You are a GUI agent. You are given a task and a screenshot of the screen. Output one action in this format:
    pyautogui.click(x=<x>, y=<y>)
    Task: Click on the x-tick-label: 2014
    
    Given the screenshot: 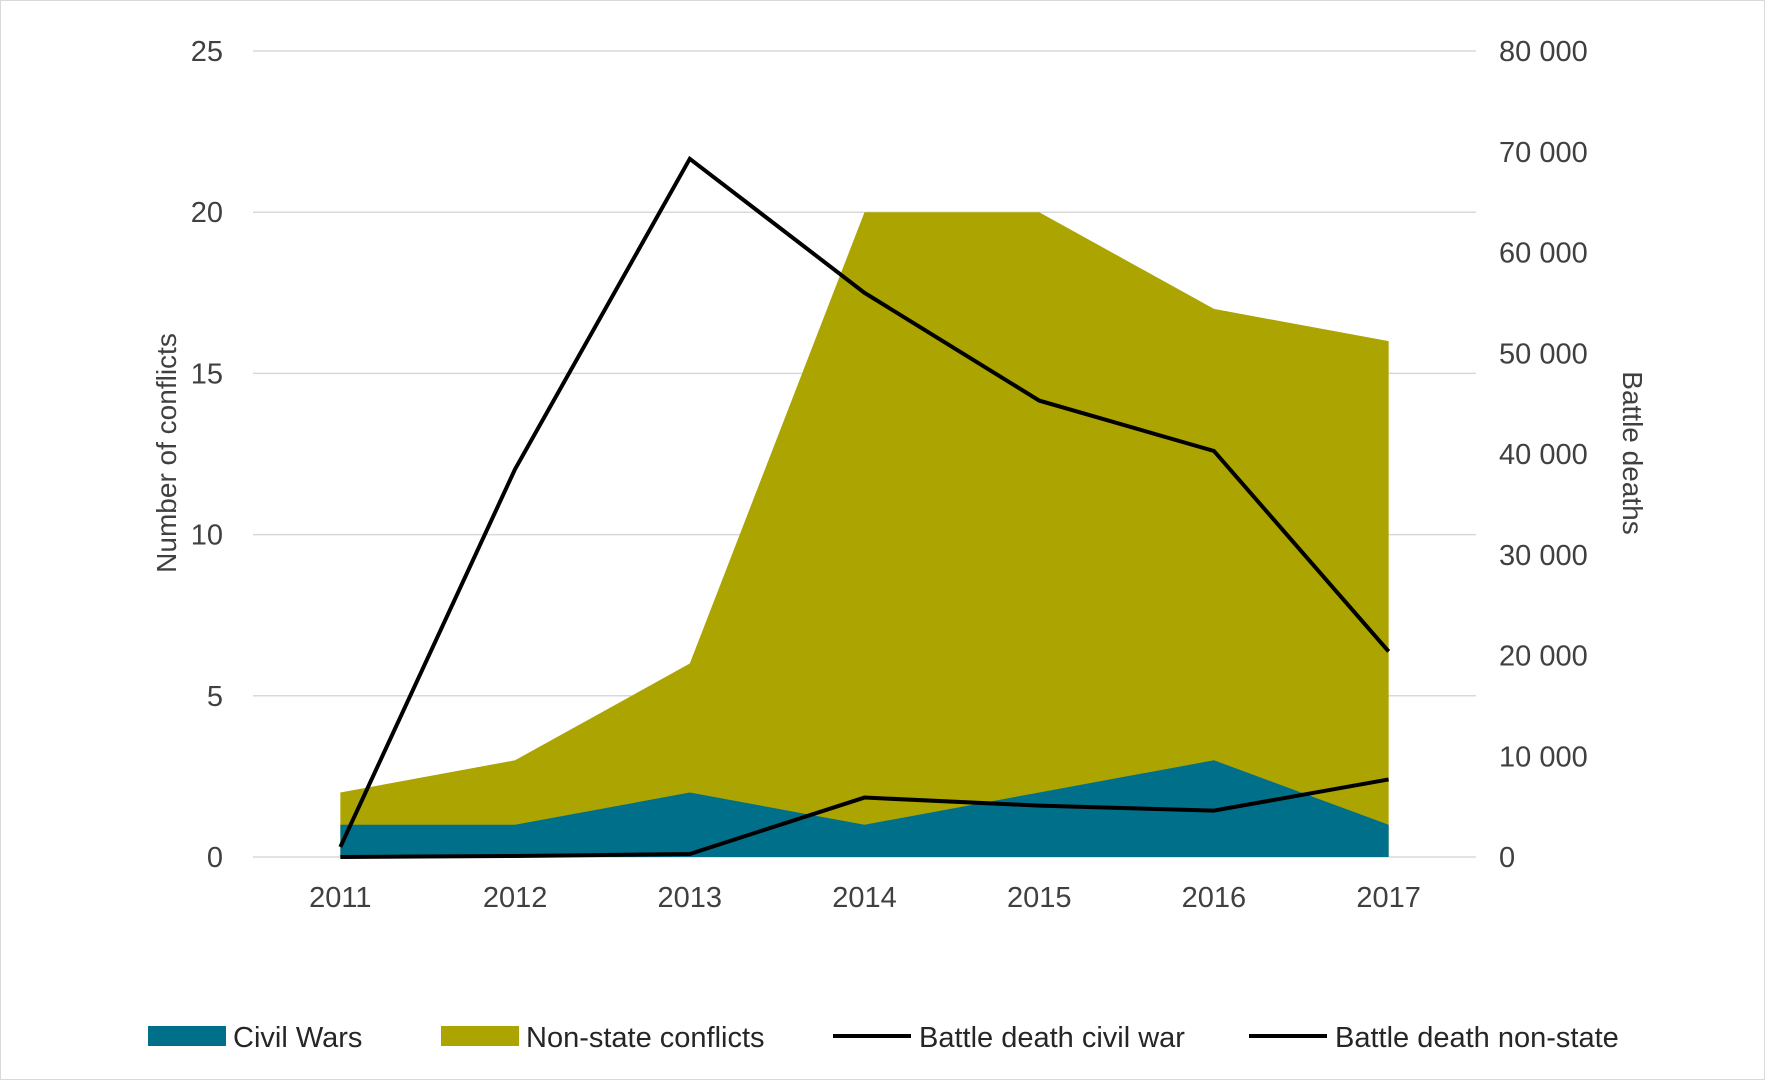 What is the action you would take?
    pyautogui.click(x=864, y=898)
    